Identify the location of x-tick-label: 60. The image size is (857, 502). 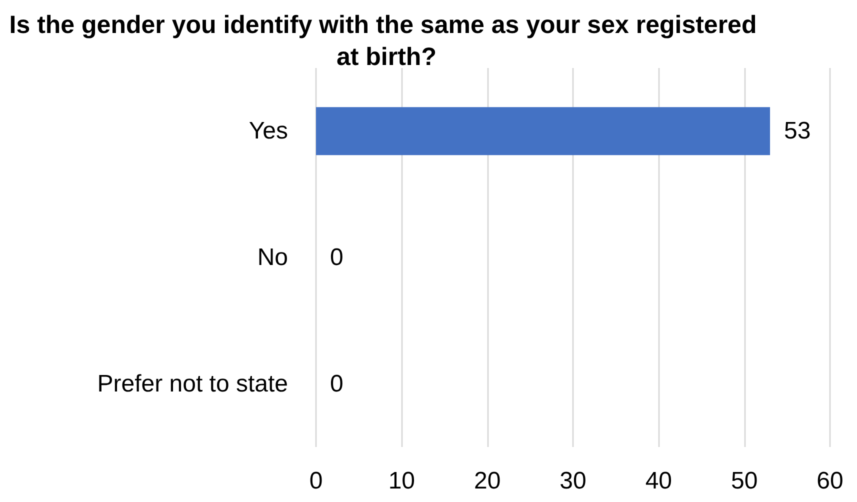
(830, 481).